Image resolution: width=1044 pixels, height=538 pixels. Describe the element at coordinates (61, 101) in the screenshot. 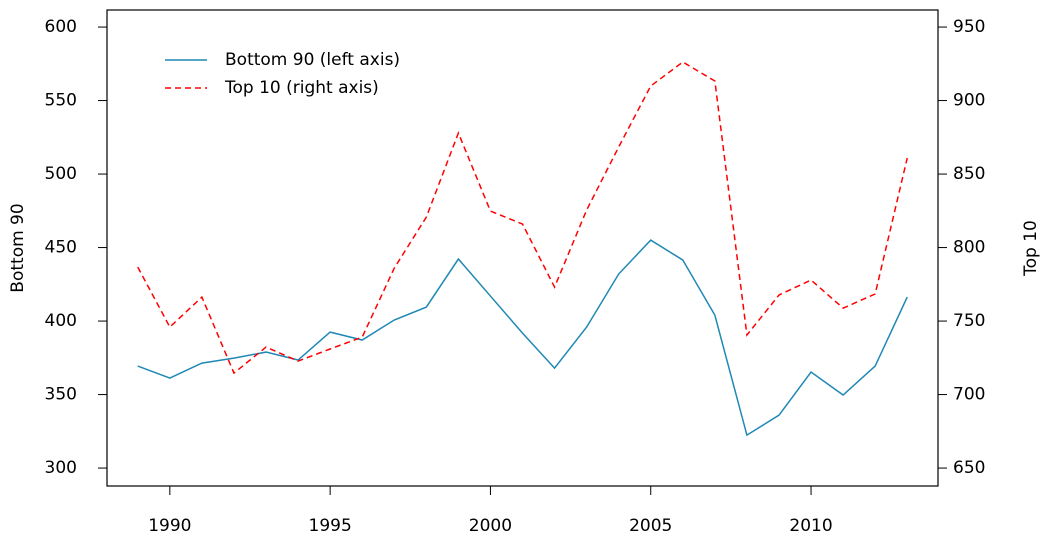

I see `y-tick-label: 550` at that location.